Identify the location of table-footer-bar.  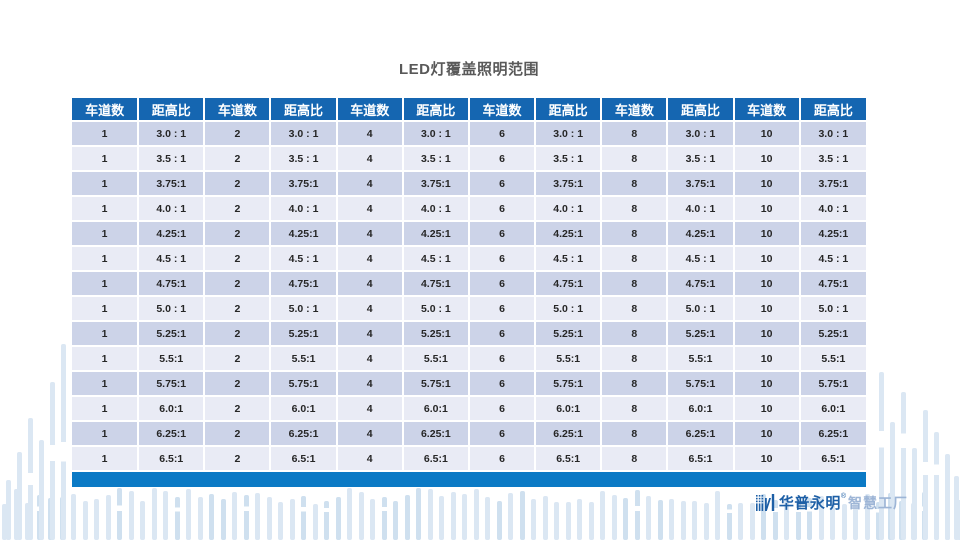
(469, 479).